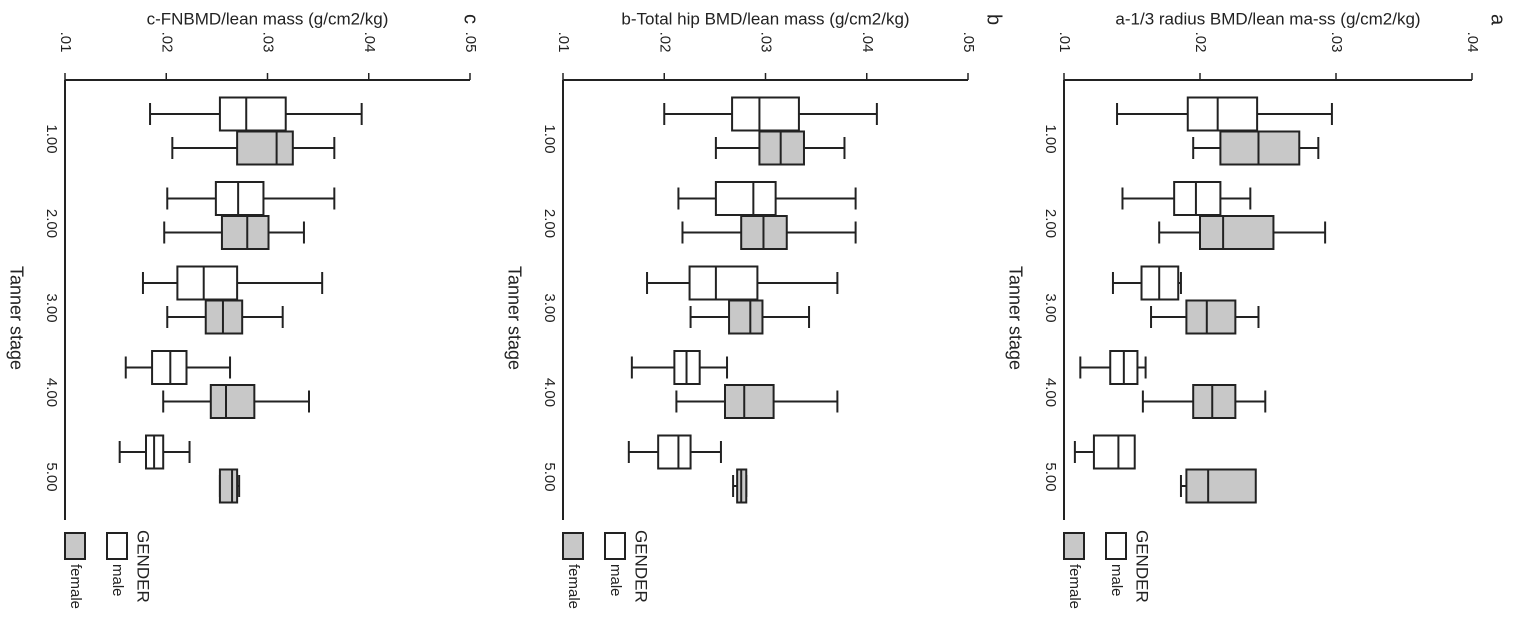  I want to click on panel-label: a, so click(1498, 20).